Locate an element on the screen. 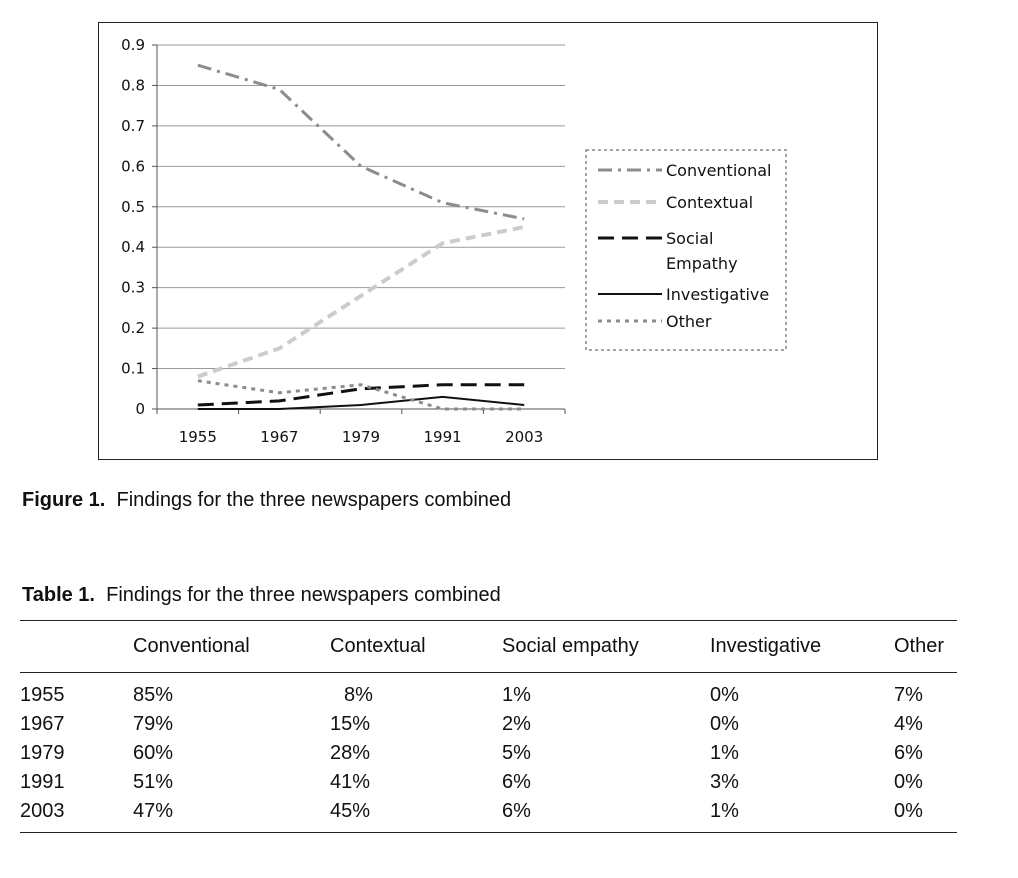 The width and height of the screenshot is (1018, 878). table-cell: 79% is located at coordinates (153, 724).